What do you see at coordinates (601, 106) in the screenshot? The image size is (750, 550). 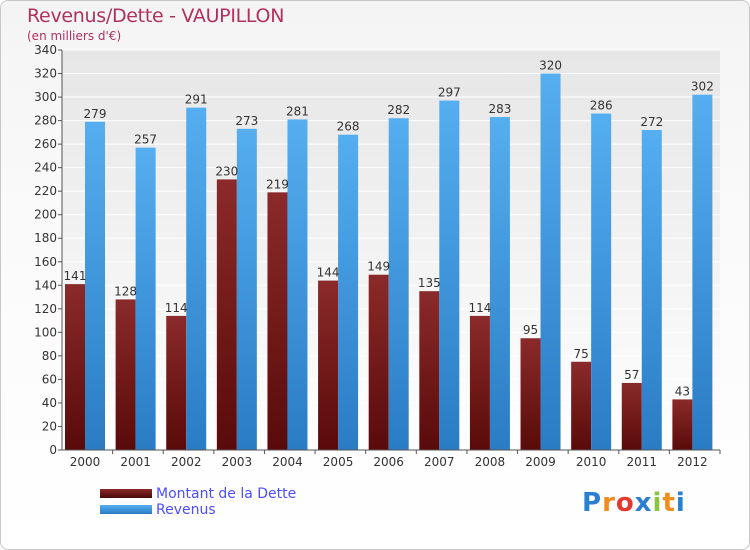 I see `data-label-revenus: 286` at bounding box center [601, 106].